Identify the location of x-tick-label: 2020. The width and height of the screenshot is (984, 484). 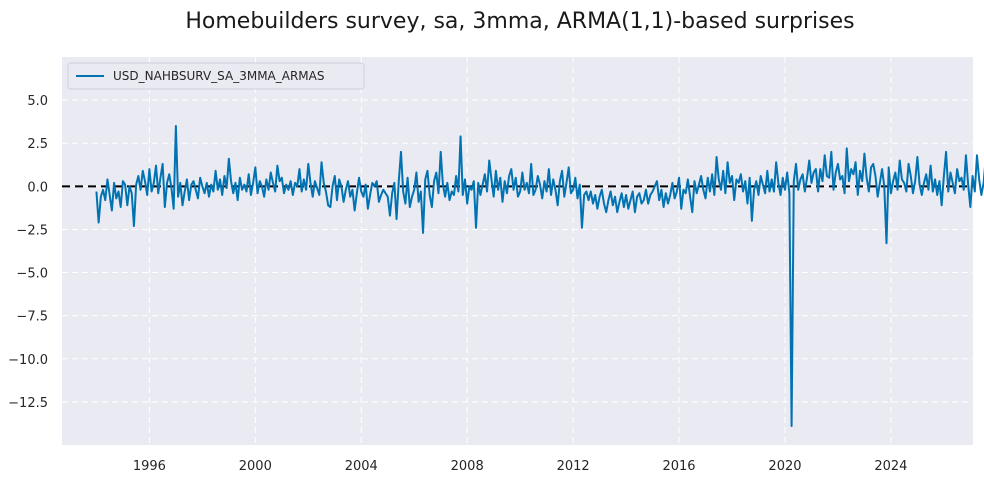
(784, 466).